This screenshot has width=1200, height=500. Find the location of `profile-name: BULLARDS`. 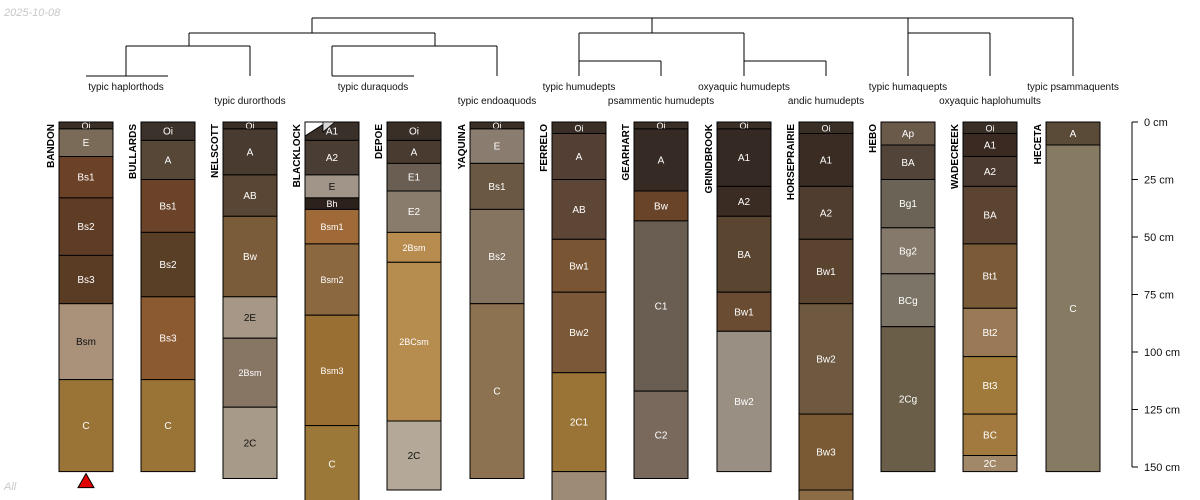

profile-name: BULLARDS is located at coordinates (133, 151).